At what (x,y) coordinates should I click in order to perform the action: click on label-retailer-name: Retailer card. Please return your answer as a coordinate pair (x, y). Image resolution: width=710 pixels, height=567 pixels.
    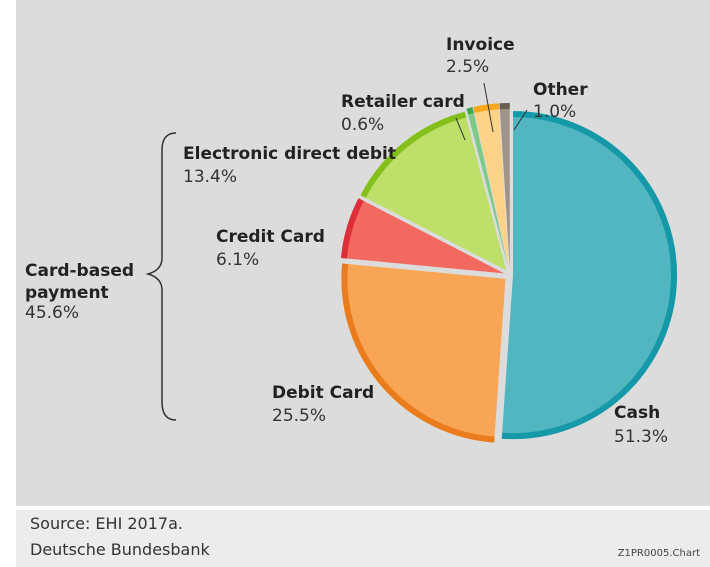
    Looking at the image, I should click on (403, 102).